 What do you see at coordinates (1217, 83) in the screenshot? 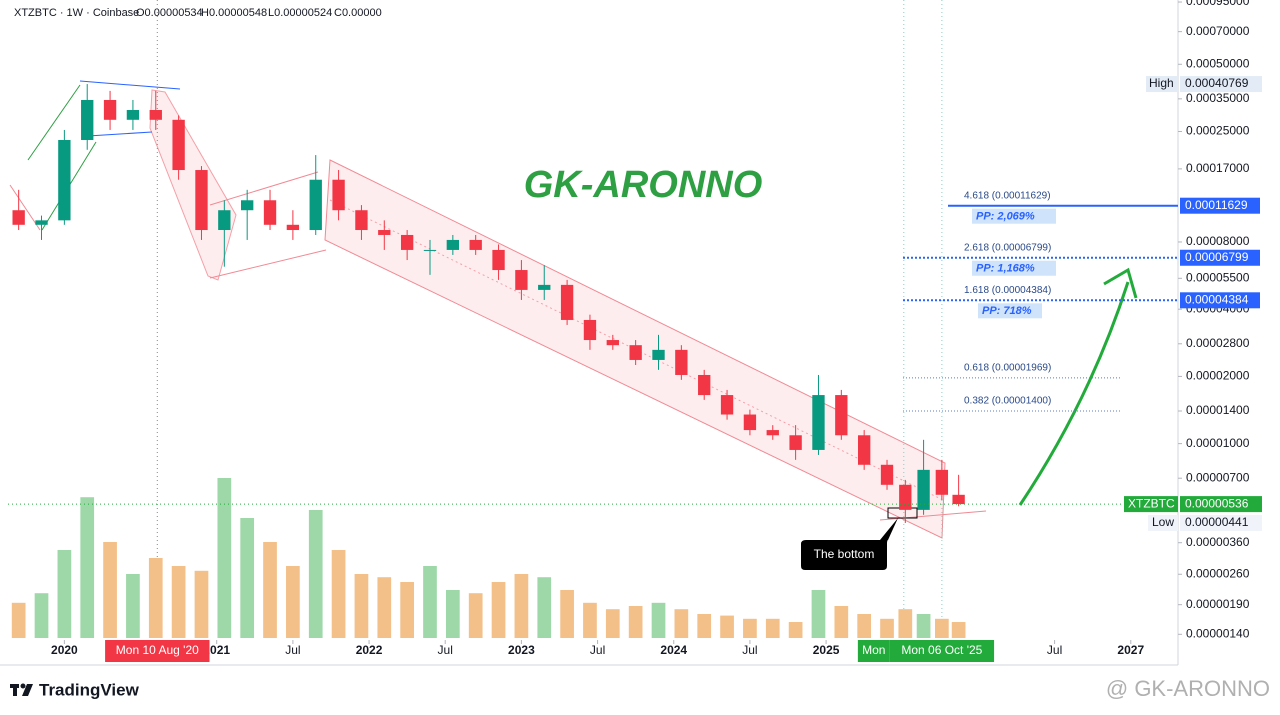
I see `high-value: 0.00040769` at bounding box center [1217, 83].